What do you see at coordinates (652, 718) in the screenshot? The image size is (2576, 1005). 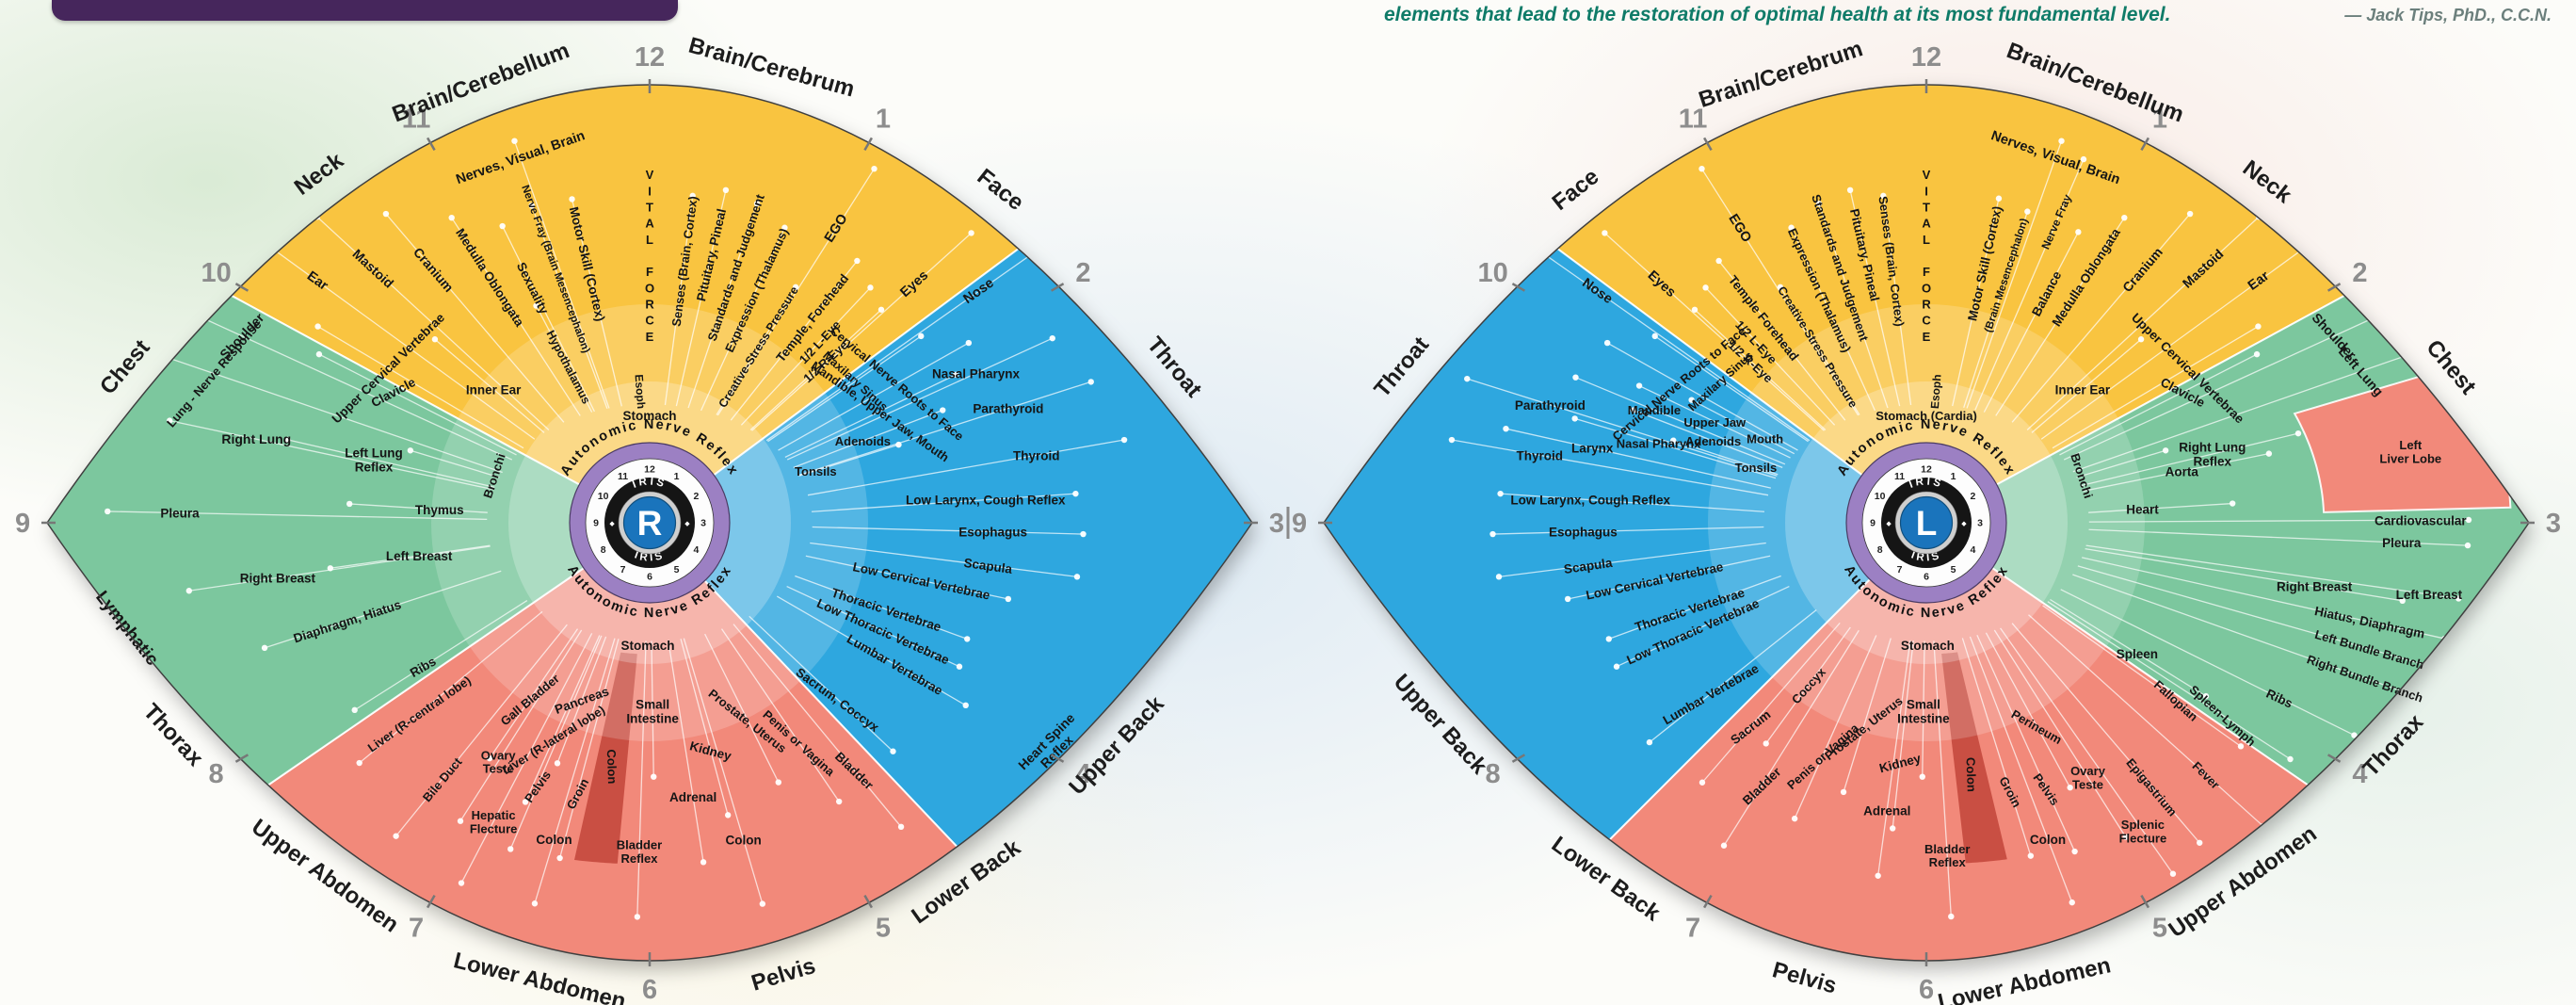 I see `organ-label-line: Intestine` at bounding box center [652, 718].